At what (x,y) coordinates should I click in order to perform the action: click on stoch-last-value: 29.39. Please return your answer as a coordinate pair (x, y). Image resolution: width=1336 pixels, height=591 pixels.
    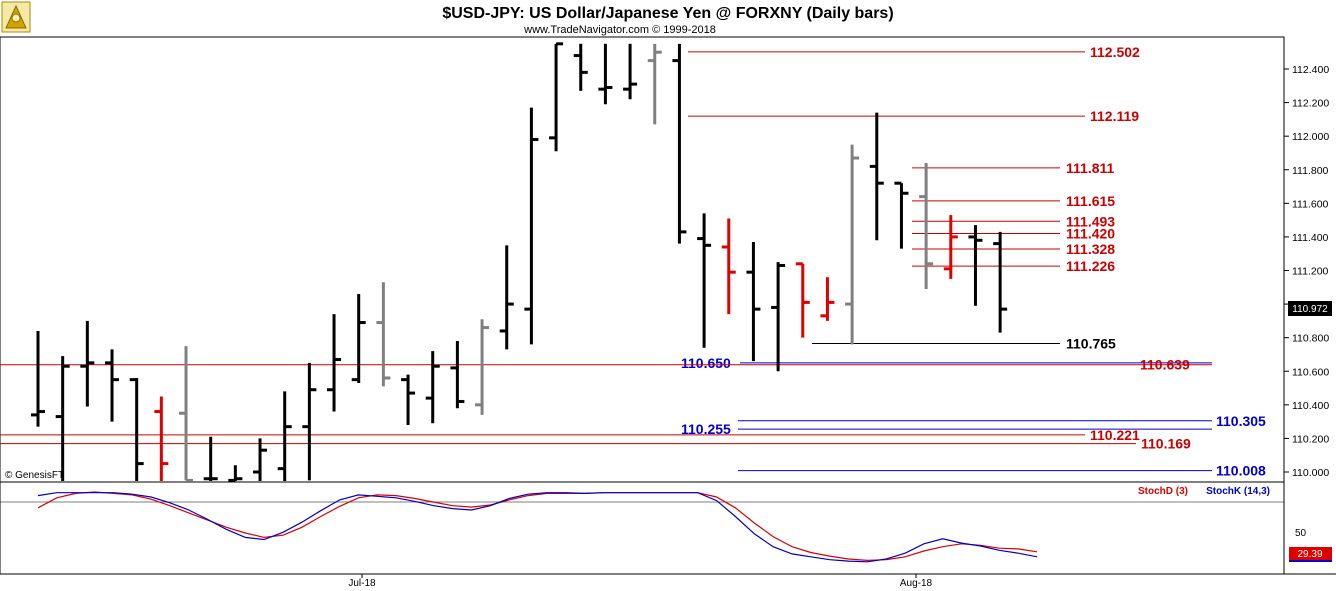
    Looking at the image, I should click on (1309, 554).